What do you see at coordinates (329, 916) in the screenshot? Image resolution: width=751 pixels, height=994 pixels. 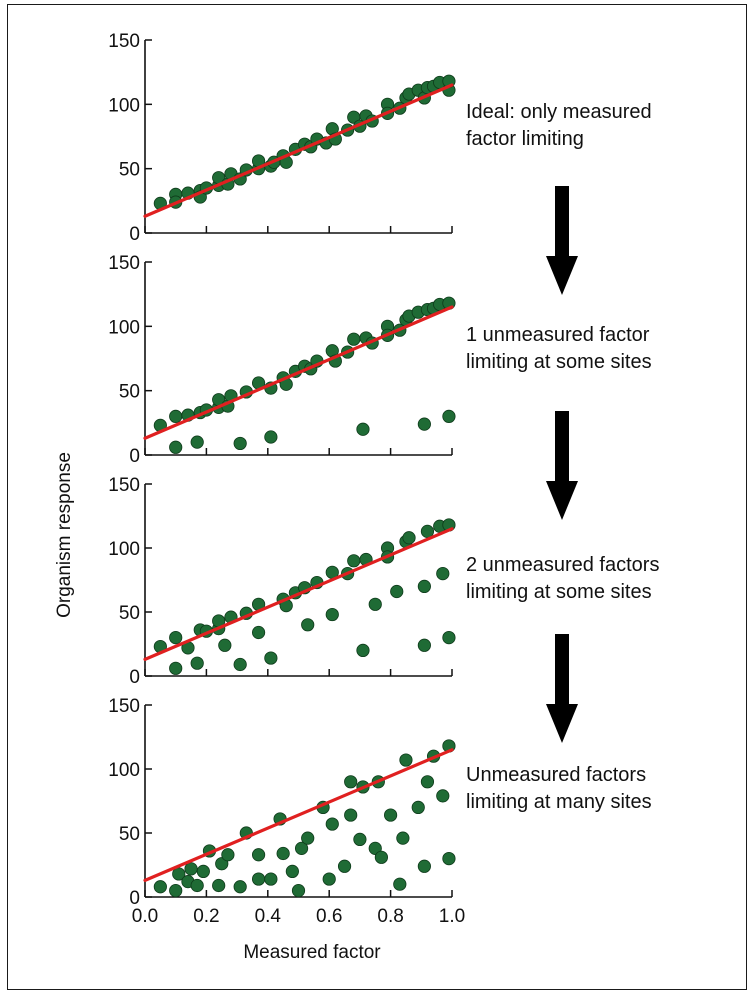 I see `x-tick-label: 0.6` at bounding box center [329, 916].